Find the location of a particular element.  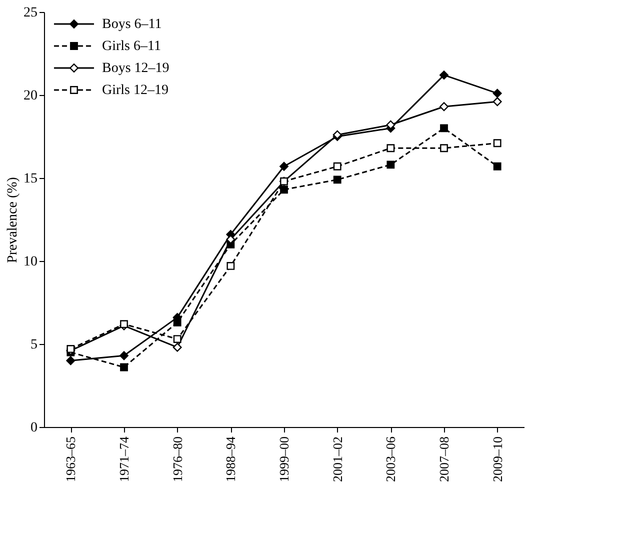

x-tick-label: 2003–06 is located at coordinates (390, 459).